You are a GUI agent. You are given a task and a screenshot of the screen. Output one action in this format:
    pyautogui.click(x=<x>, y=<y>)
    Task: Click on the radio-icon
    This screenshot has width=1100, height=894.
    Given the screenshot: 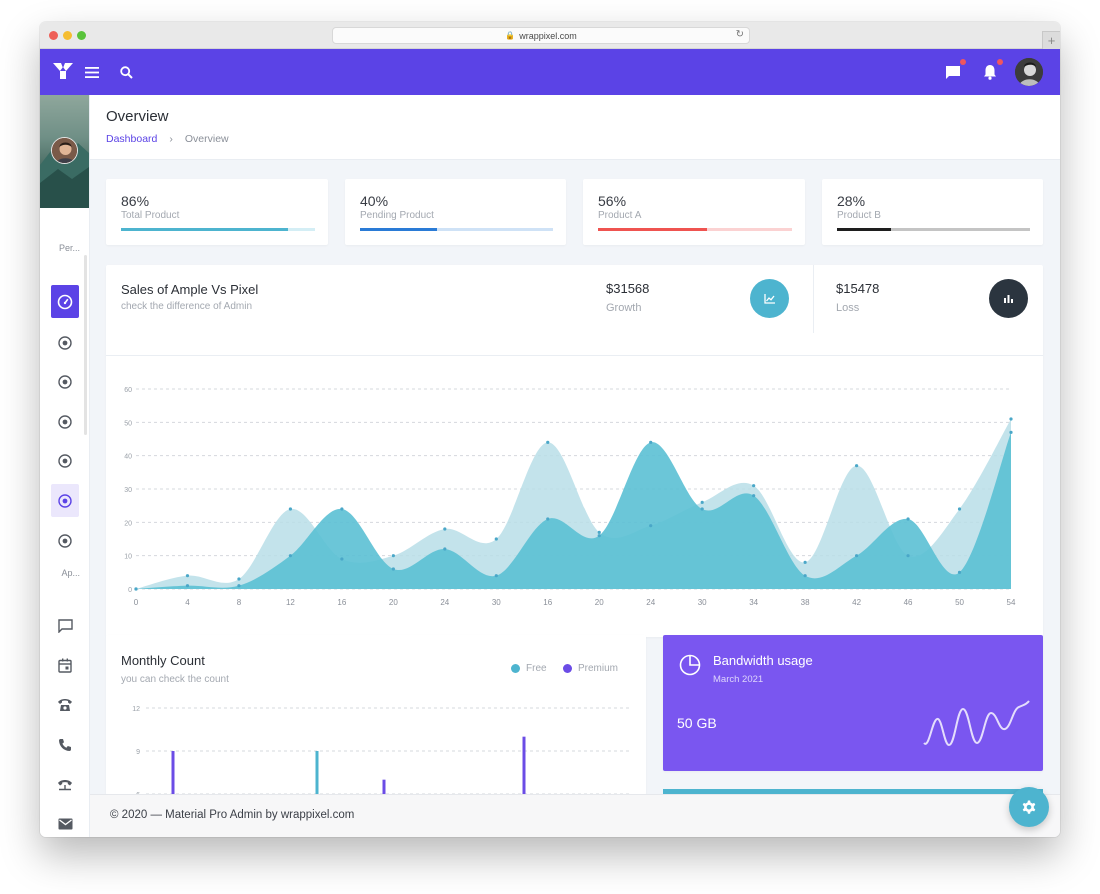 What is the action you would take?
    pyautogui.click(x=65, y=342)
    